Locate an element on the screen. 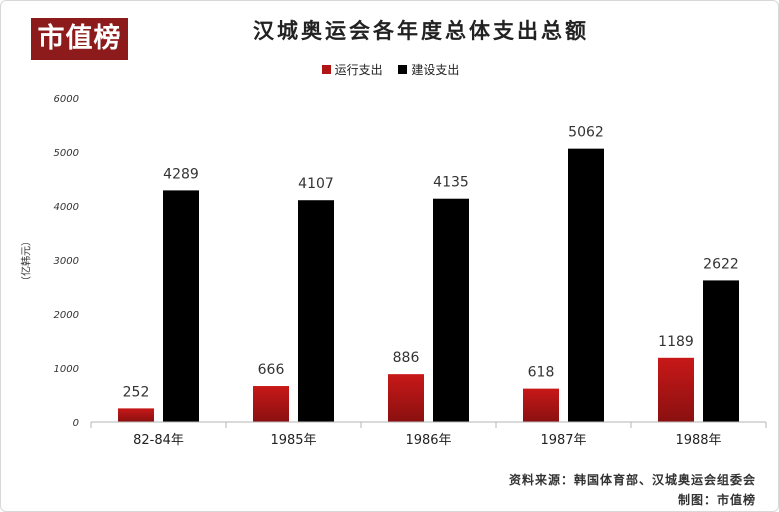 The width and height of the screenshot is (779, 512). data-label-construction: 5062 is located at coordinates (586, 133).